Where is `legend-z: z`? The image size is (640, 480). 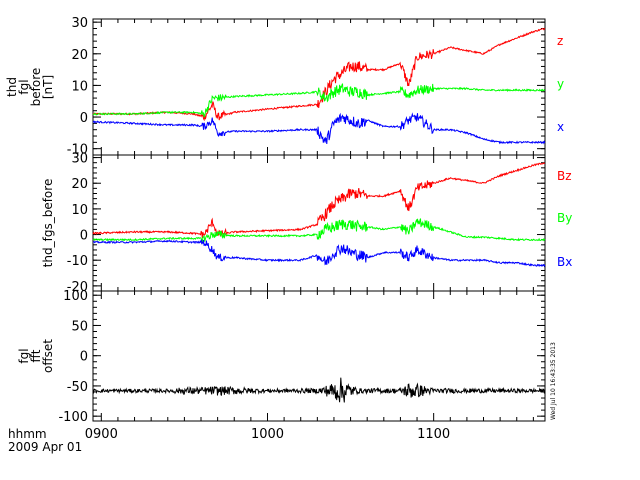 legend-z: z is located at coordinates (560, 41).